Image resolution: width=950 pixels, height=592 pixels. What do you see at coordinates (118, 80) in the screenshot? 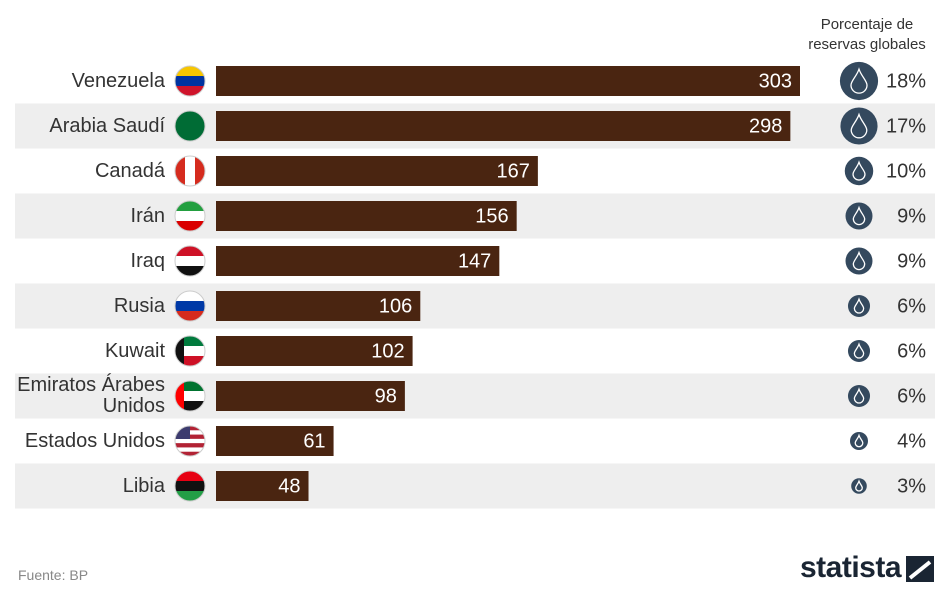
I see `category-label: Venezuela` at bounding box center [118, 80].